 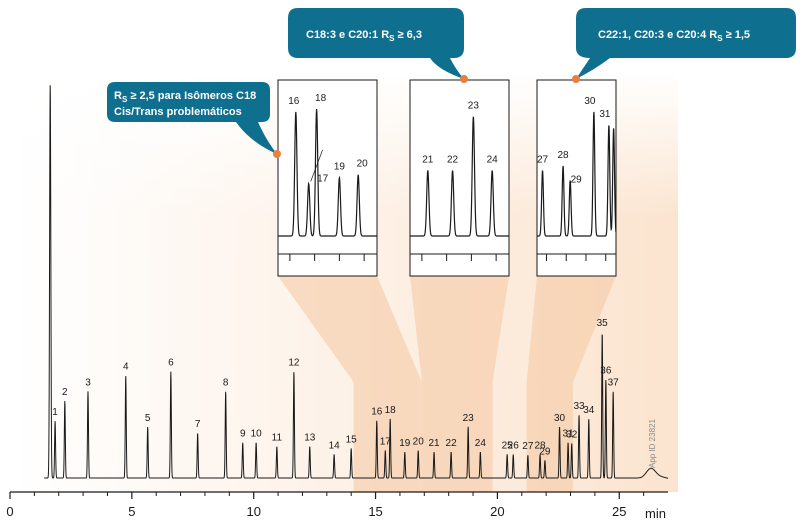 I want to click on x-tick-label: 25, so click(x=619, y=511).